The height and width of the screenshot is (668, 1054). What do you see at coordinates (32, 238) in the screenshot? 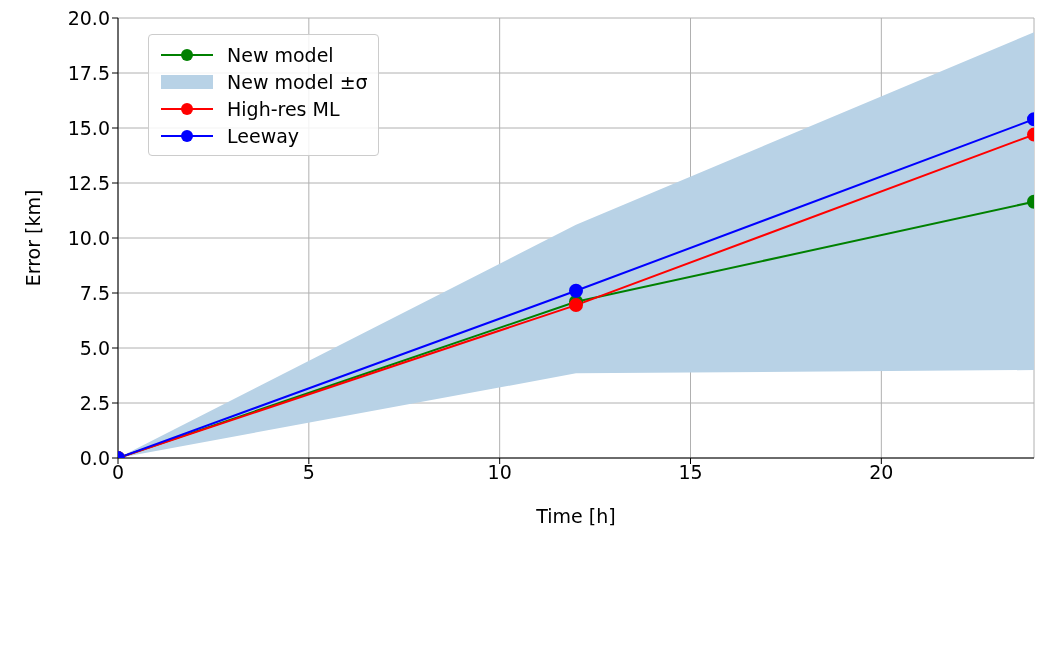
I see `y-axis-title: Error [km]` at bounding box center [32, 238].